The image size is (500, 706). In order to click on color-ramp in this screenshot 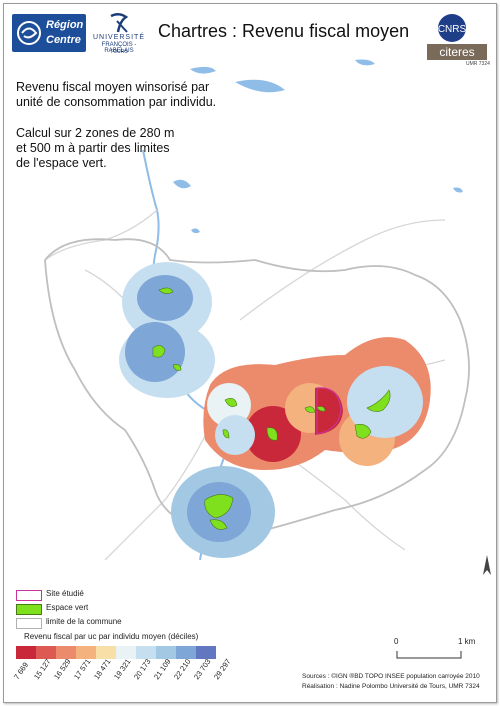, I will do `click(116, 652)`.